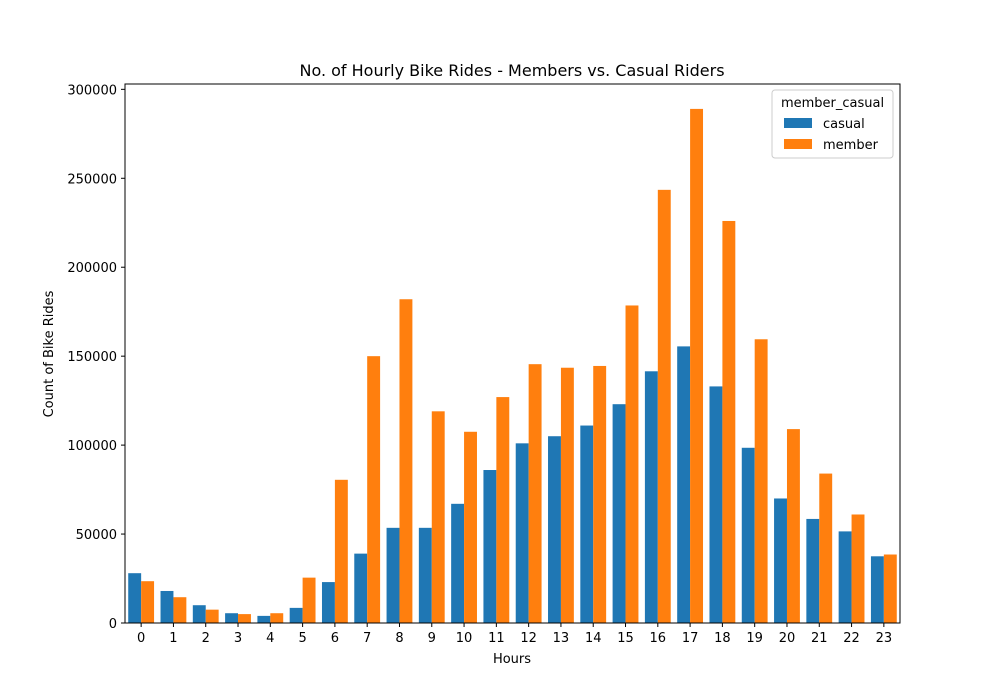  I want to click on x-tick-label: 16, so click(658, 638).